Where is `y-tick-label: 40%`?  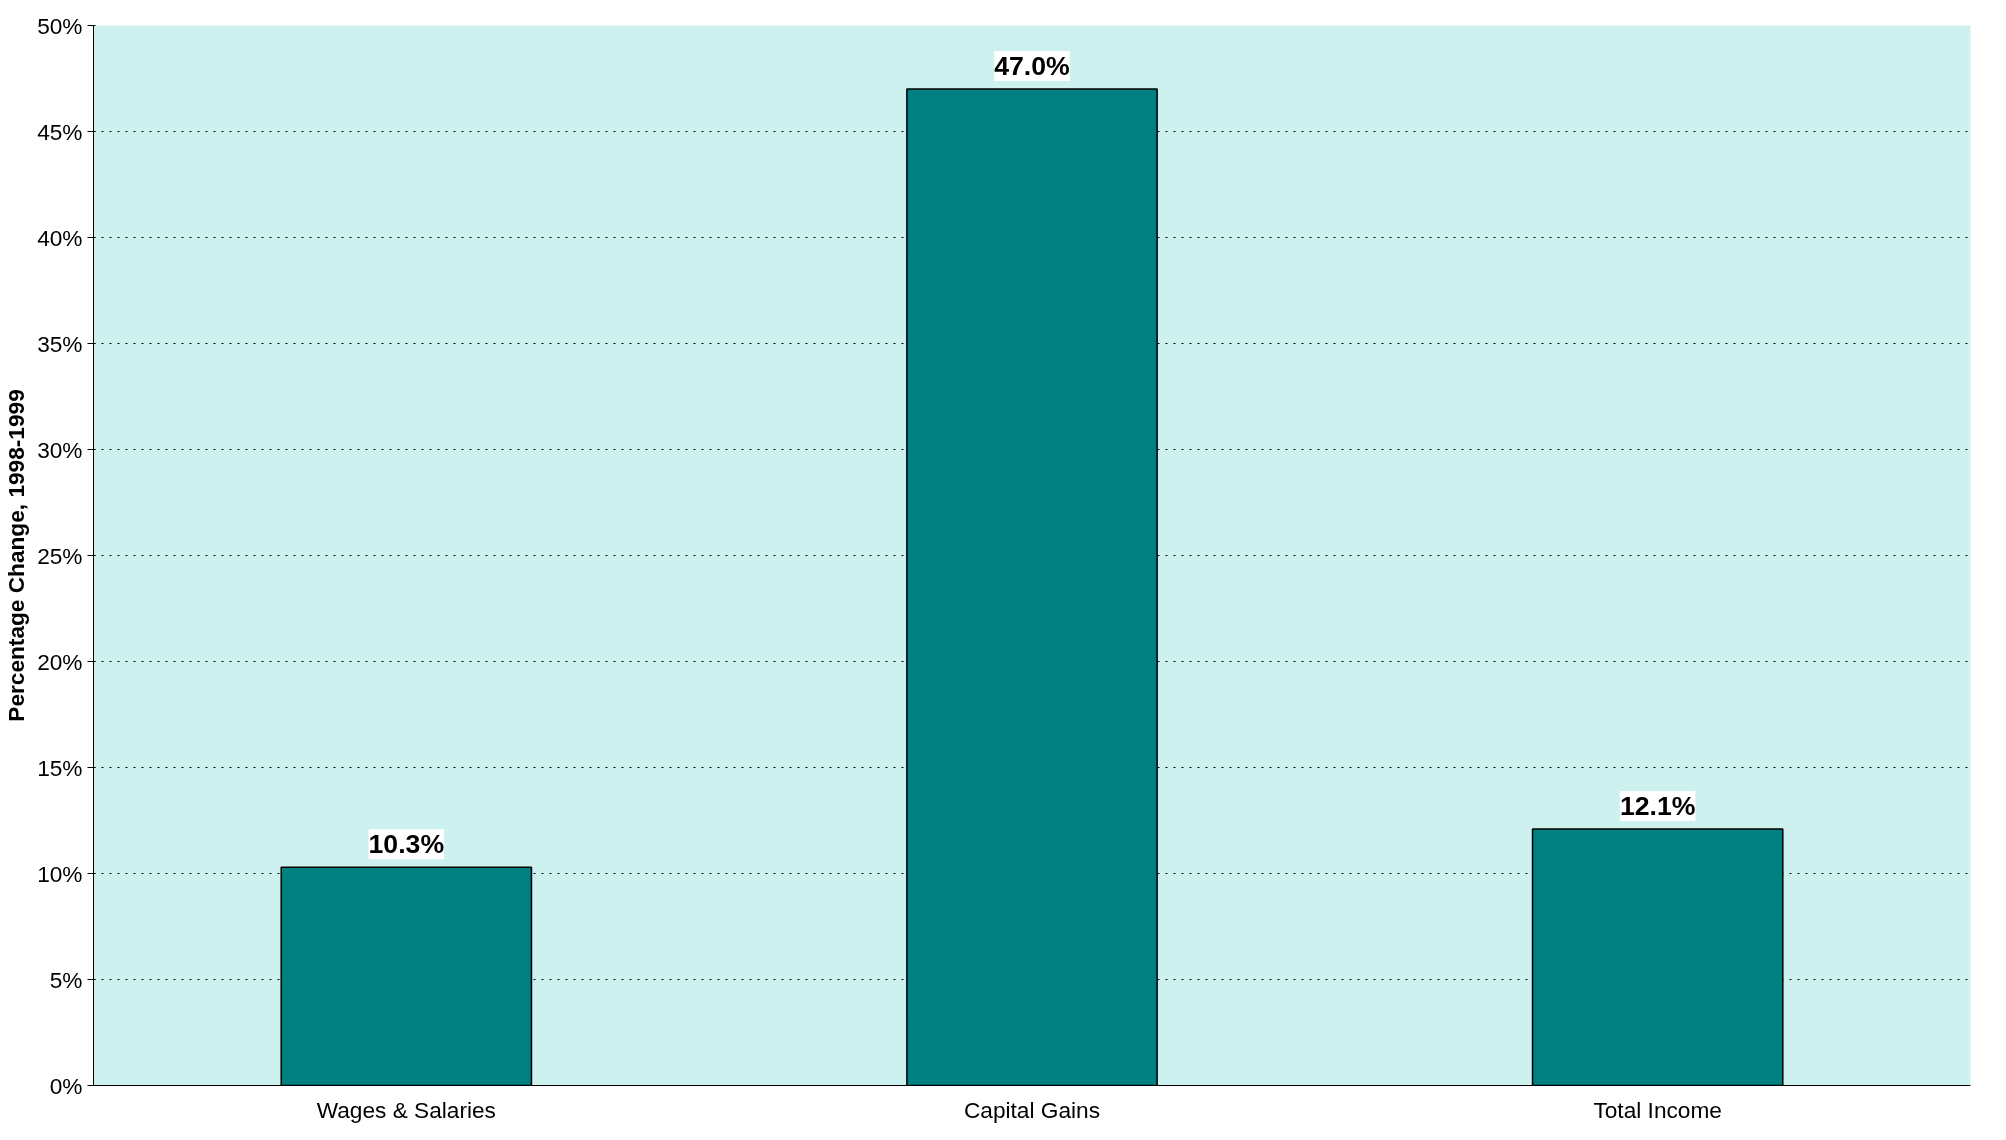 y-tick-label: 40% is located at coordinates (60, 237).